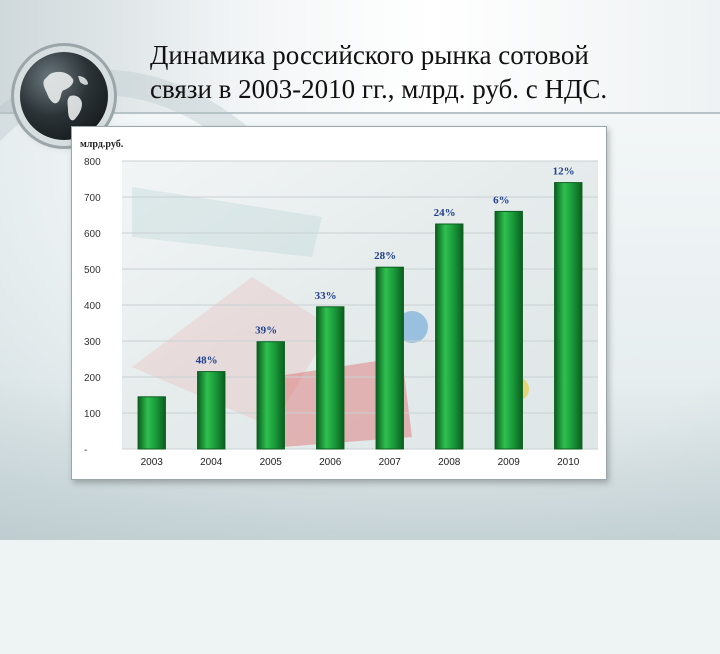 The height and width of the screenshot is (654, 720). Describe the element at coordinates (92, 270) in the screenshot. I see `y-tick-label: 500` at that location.